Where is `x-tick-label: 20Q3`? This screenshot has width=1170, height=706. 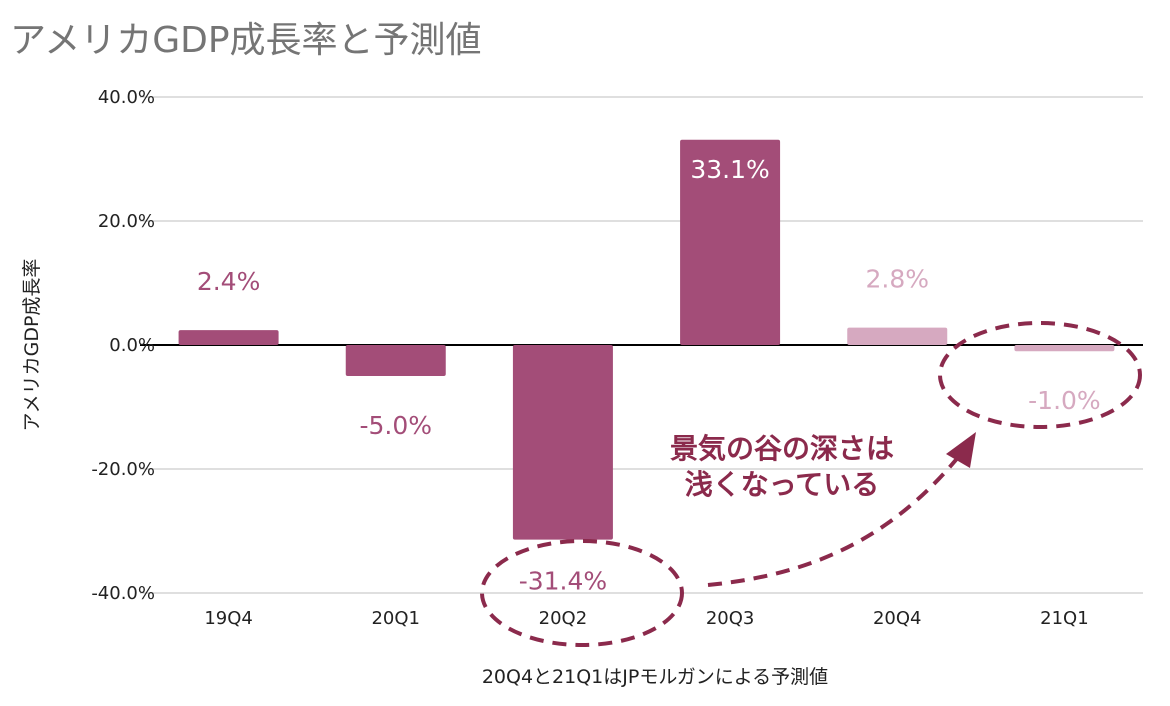 x-tick-label: 20Q3 is located at coordinates (730, 618).